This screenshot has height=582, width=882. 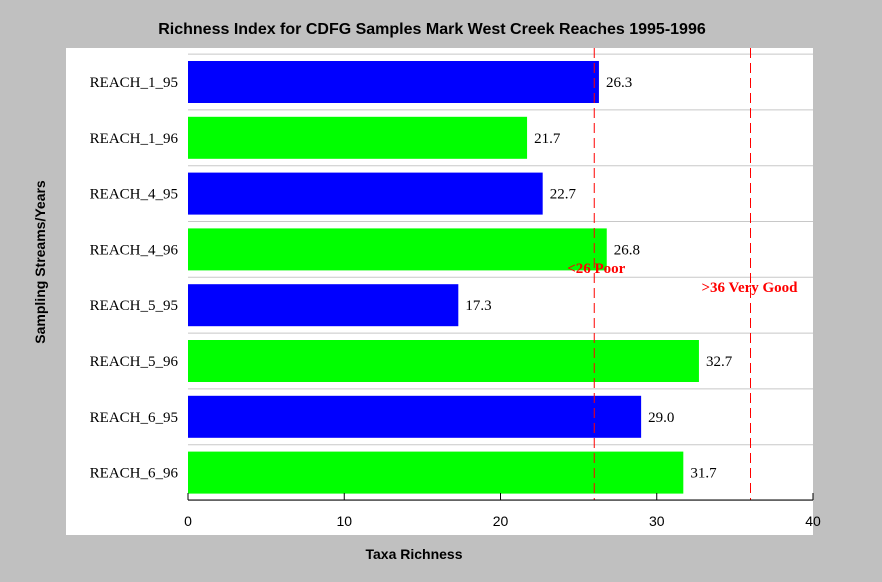 What do you see at coordinates (134, 418) in the screenshot?
I see `category-label: REACH_6_95` at bounding box center [134, 418].